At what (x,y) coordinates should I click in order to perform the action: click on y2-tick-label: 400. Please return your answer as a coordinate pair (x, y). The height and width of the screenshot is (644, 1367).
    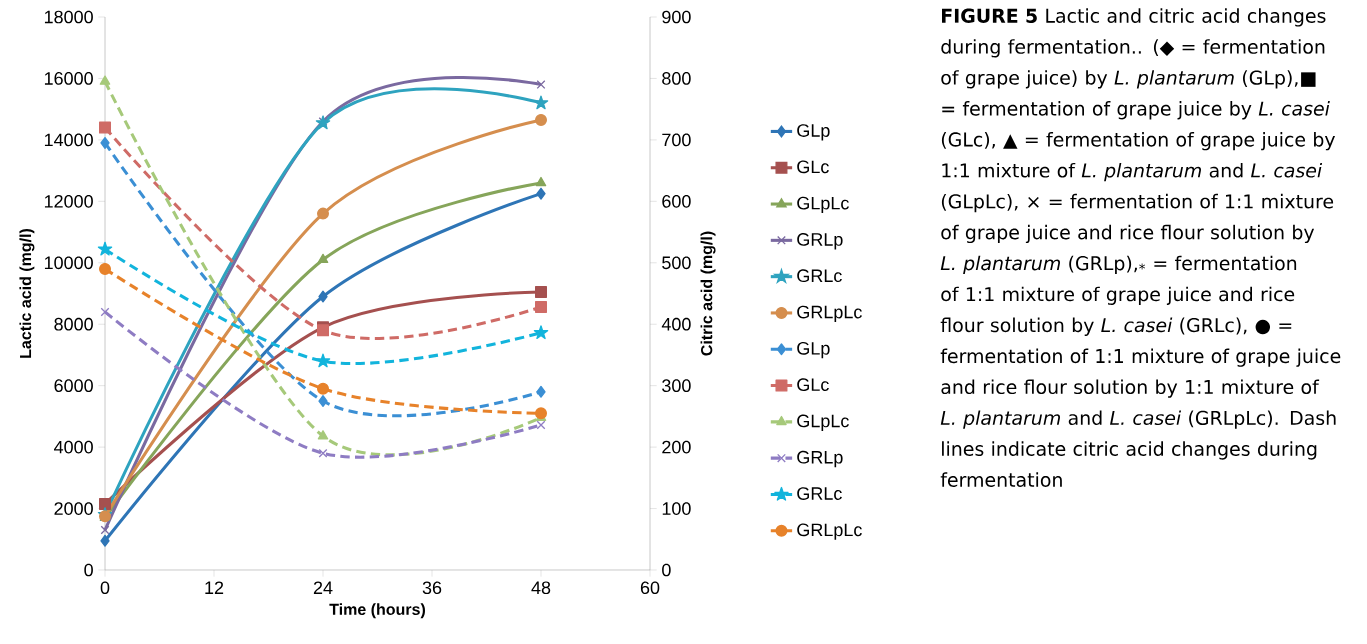
    Looking at the image, I should click on (676, 324).